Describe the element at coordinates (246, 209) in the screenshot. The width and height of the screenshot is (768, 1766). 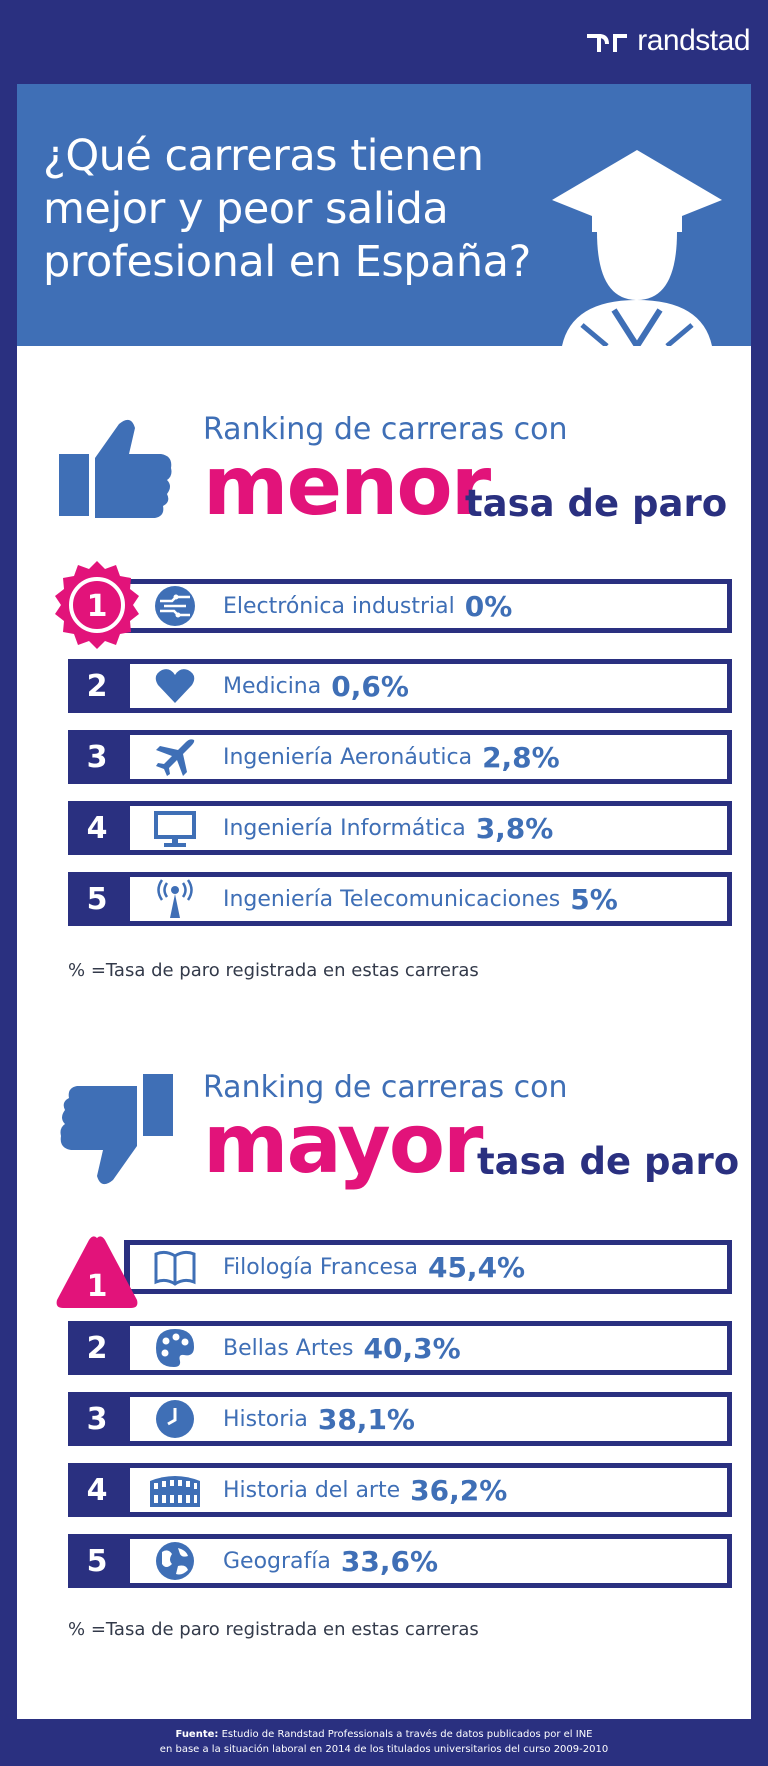
I see `title-line-2: mejor y peor salida` at that location.